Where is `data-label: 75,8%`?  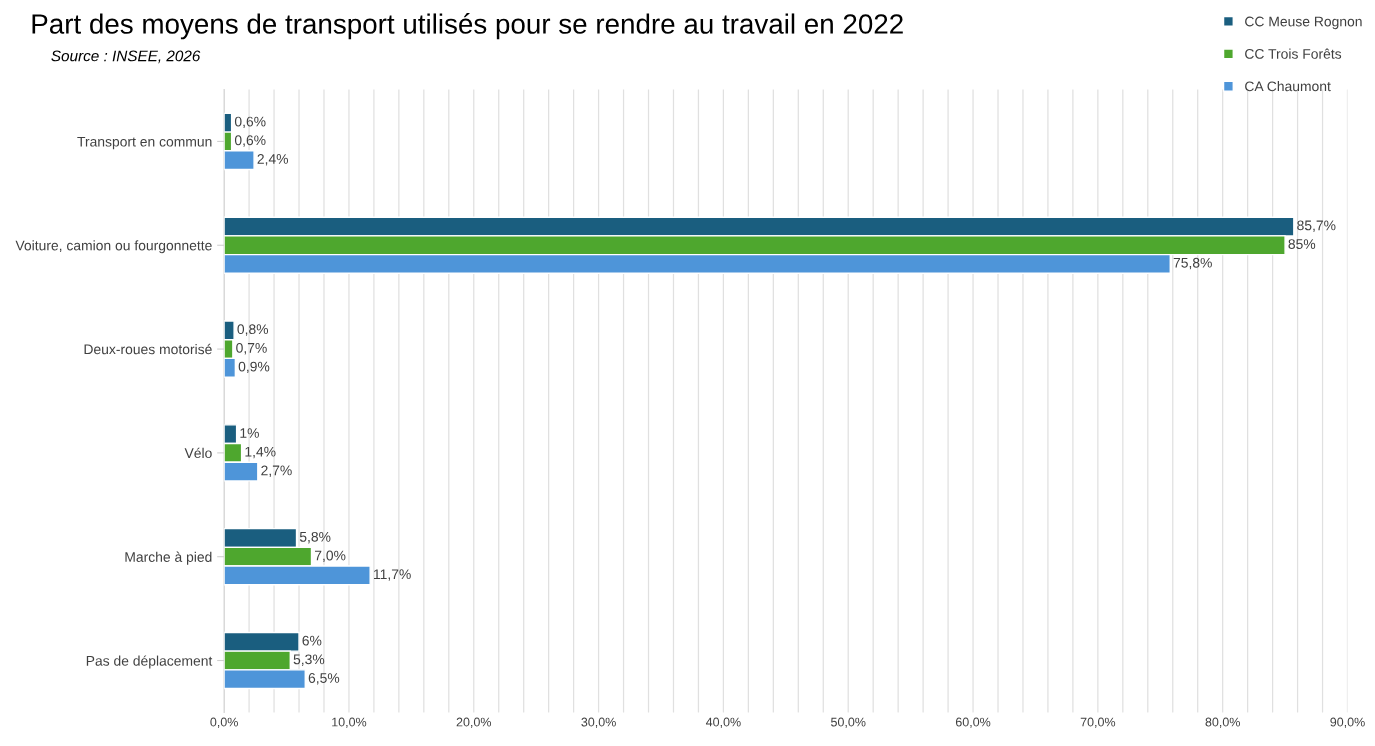
data-label: 75,8% is located at coordinates (1192, 263).